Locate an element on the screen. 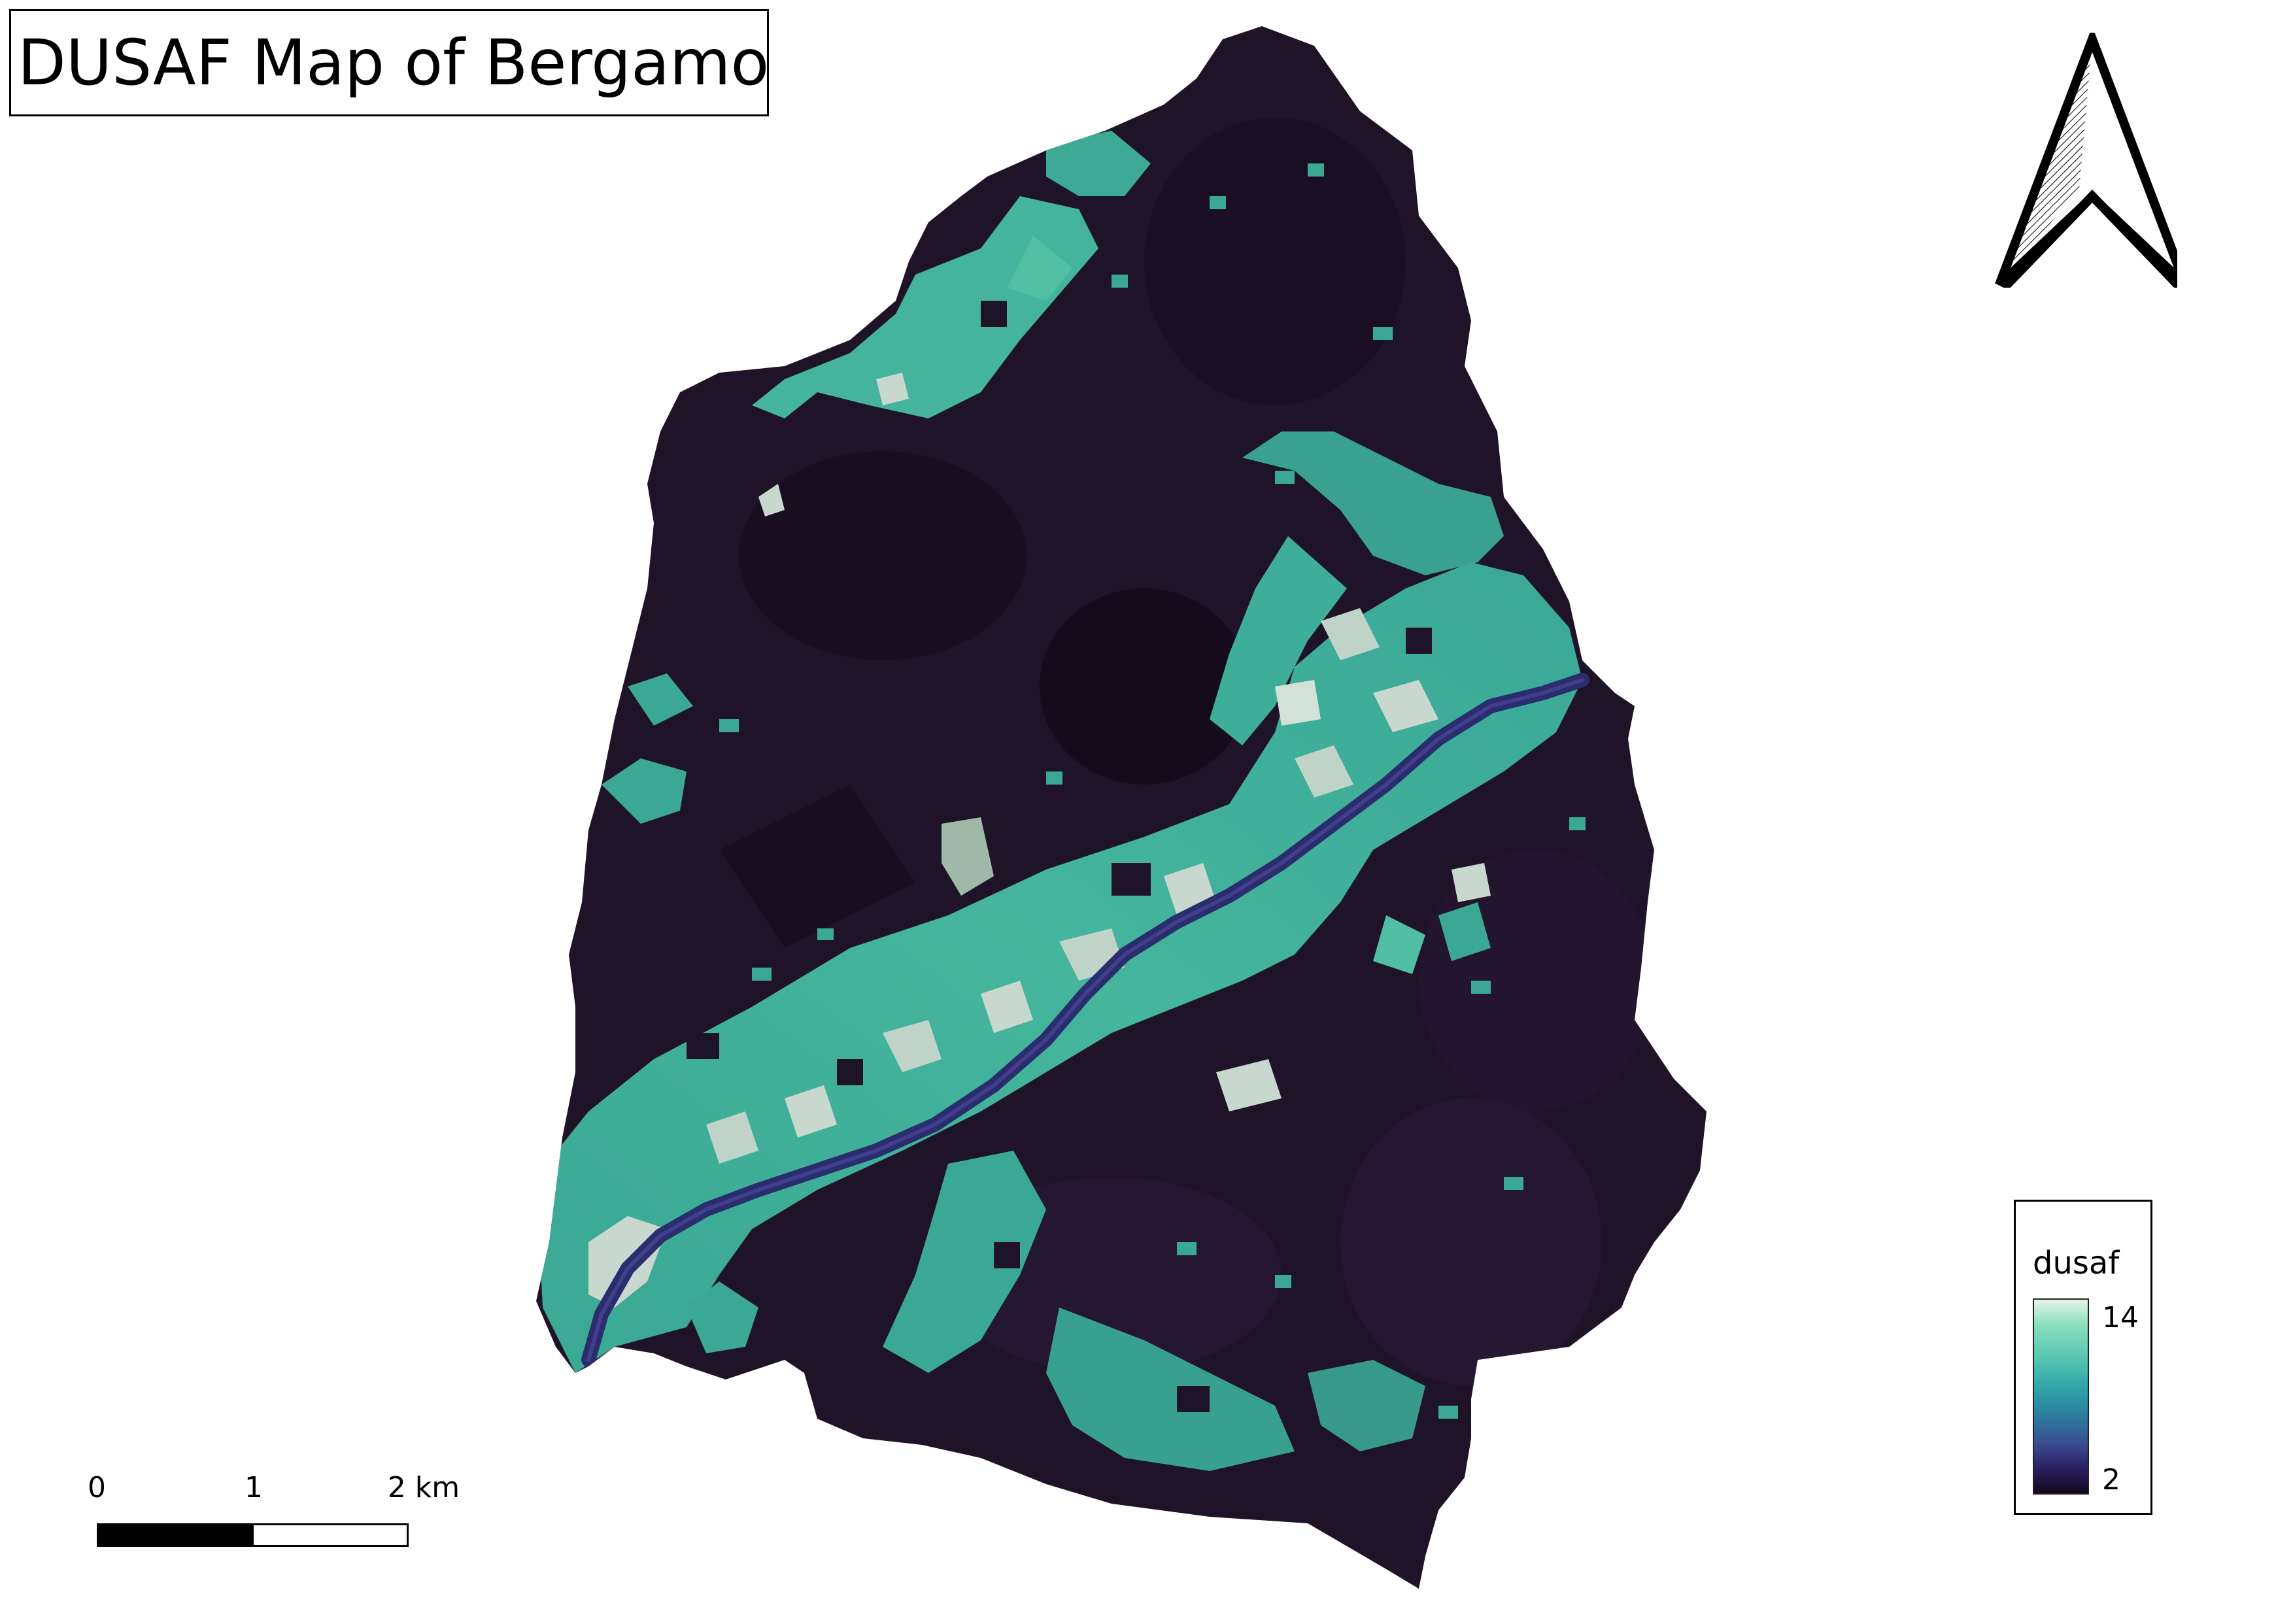  scale-label-0: 0 is located at coordinates (97, 1487).